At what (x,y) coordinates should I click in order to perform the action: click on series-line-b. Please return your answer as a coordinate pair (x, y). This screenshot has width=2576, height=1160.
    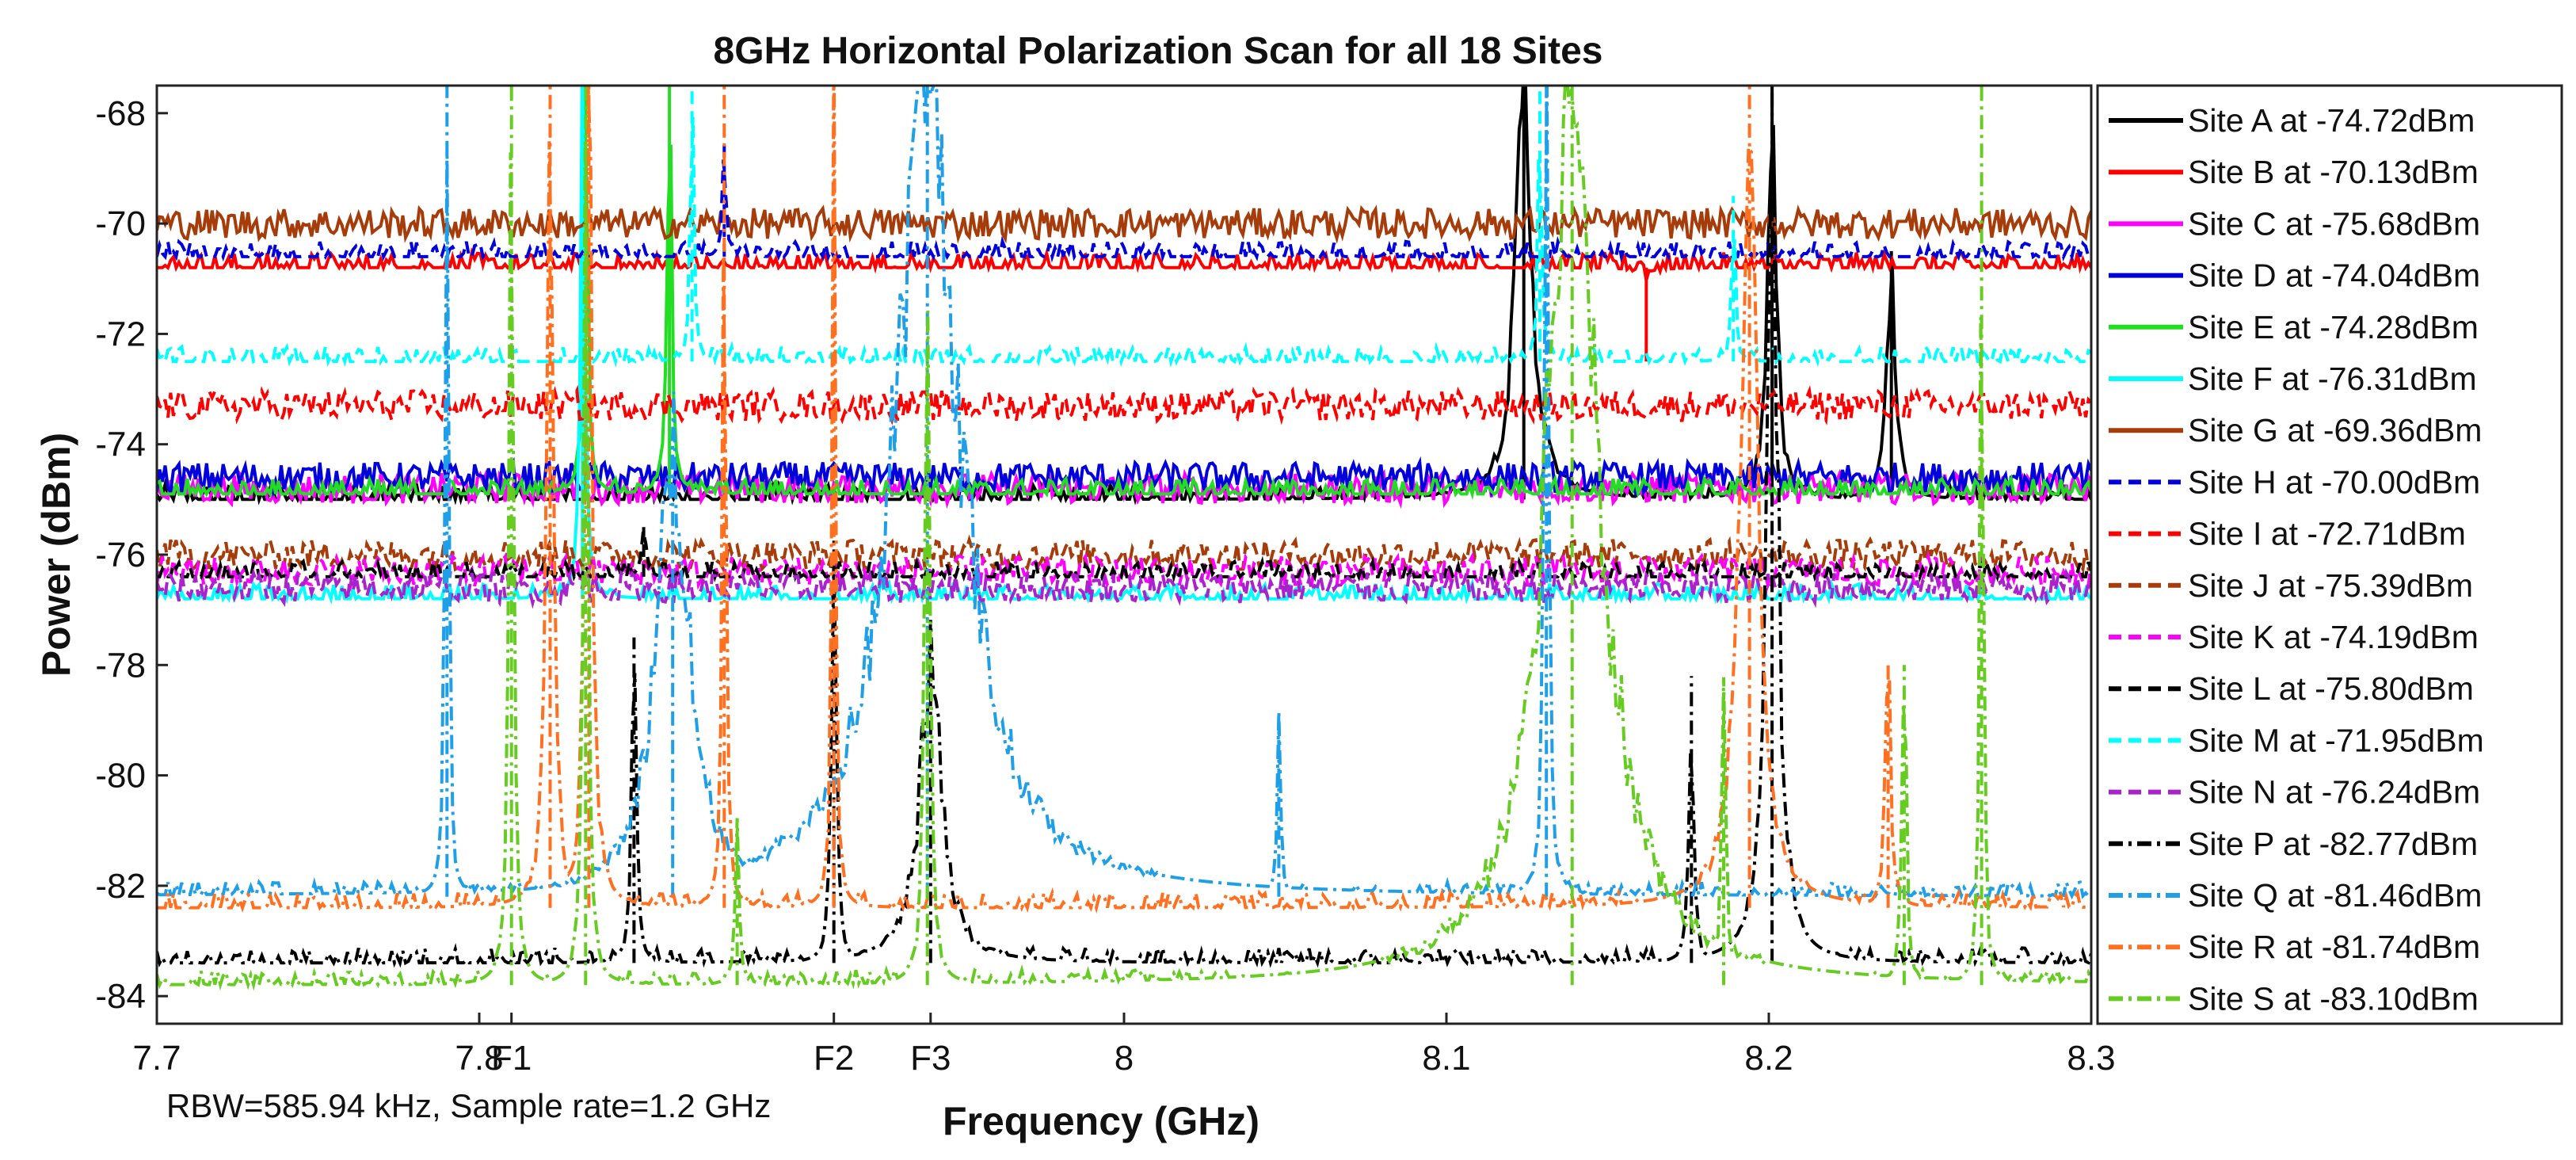
    Looking at the image, I should click on (1124, 304).